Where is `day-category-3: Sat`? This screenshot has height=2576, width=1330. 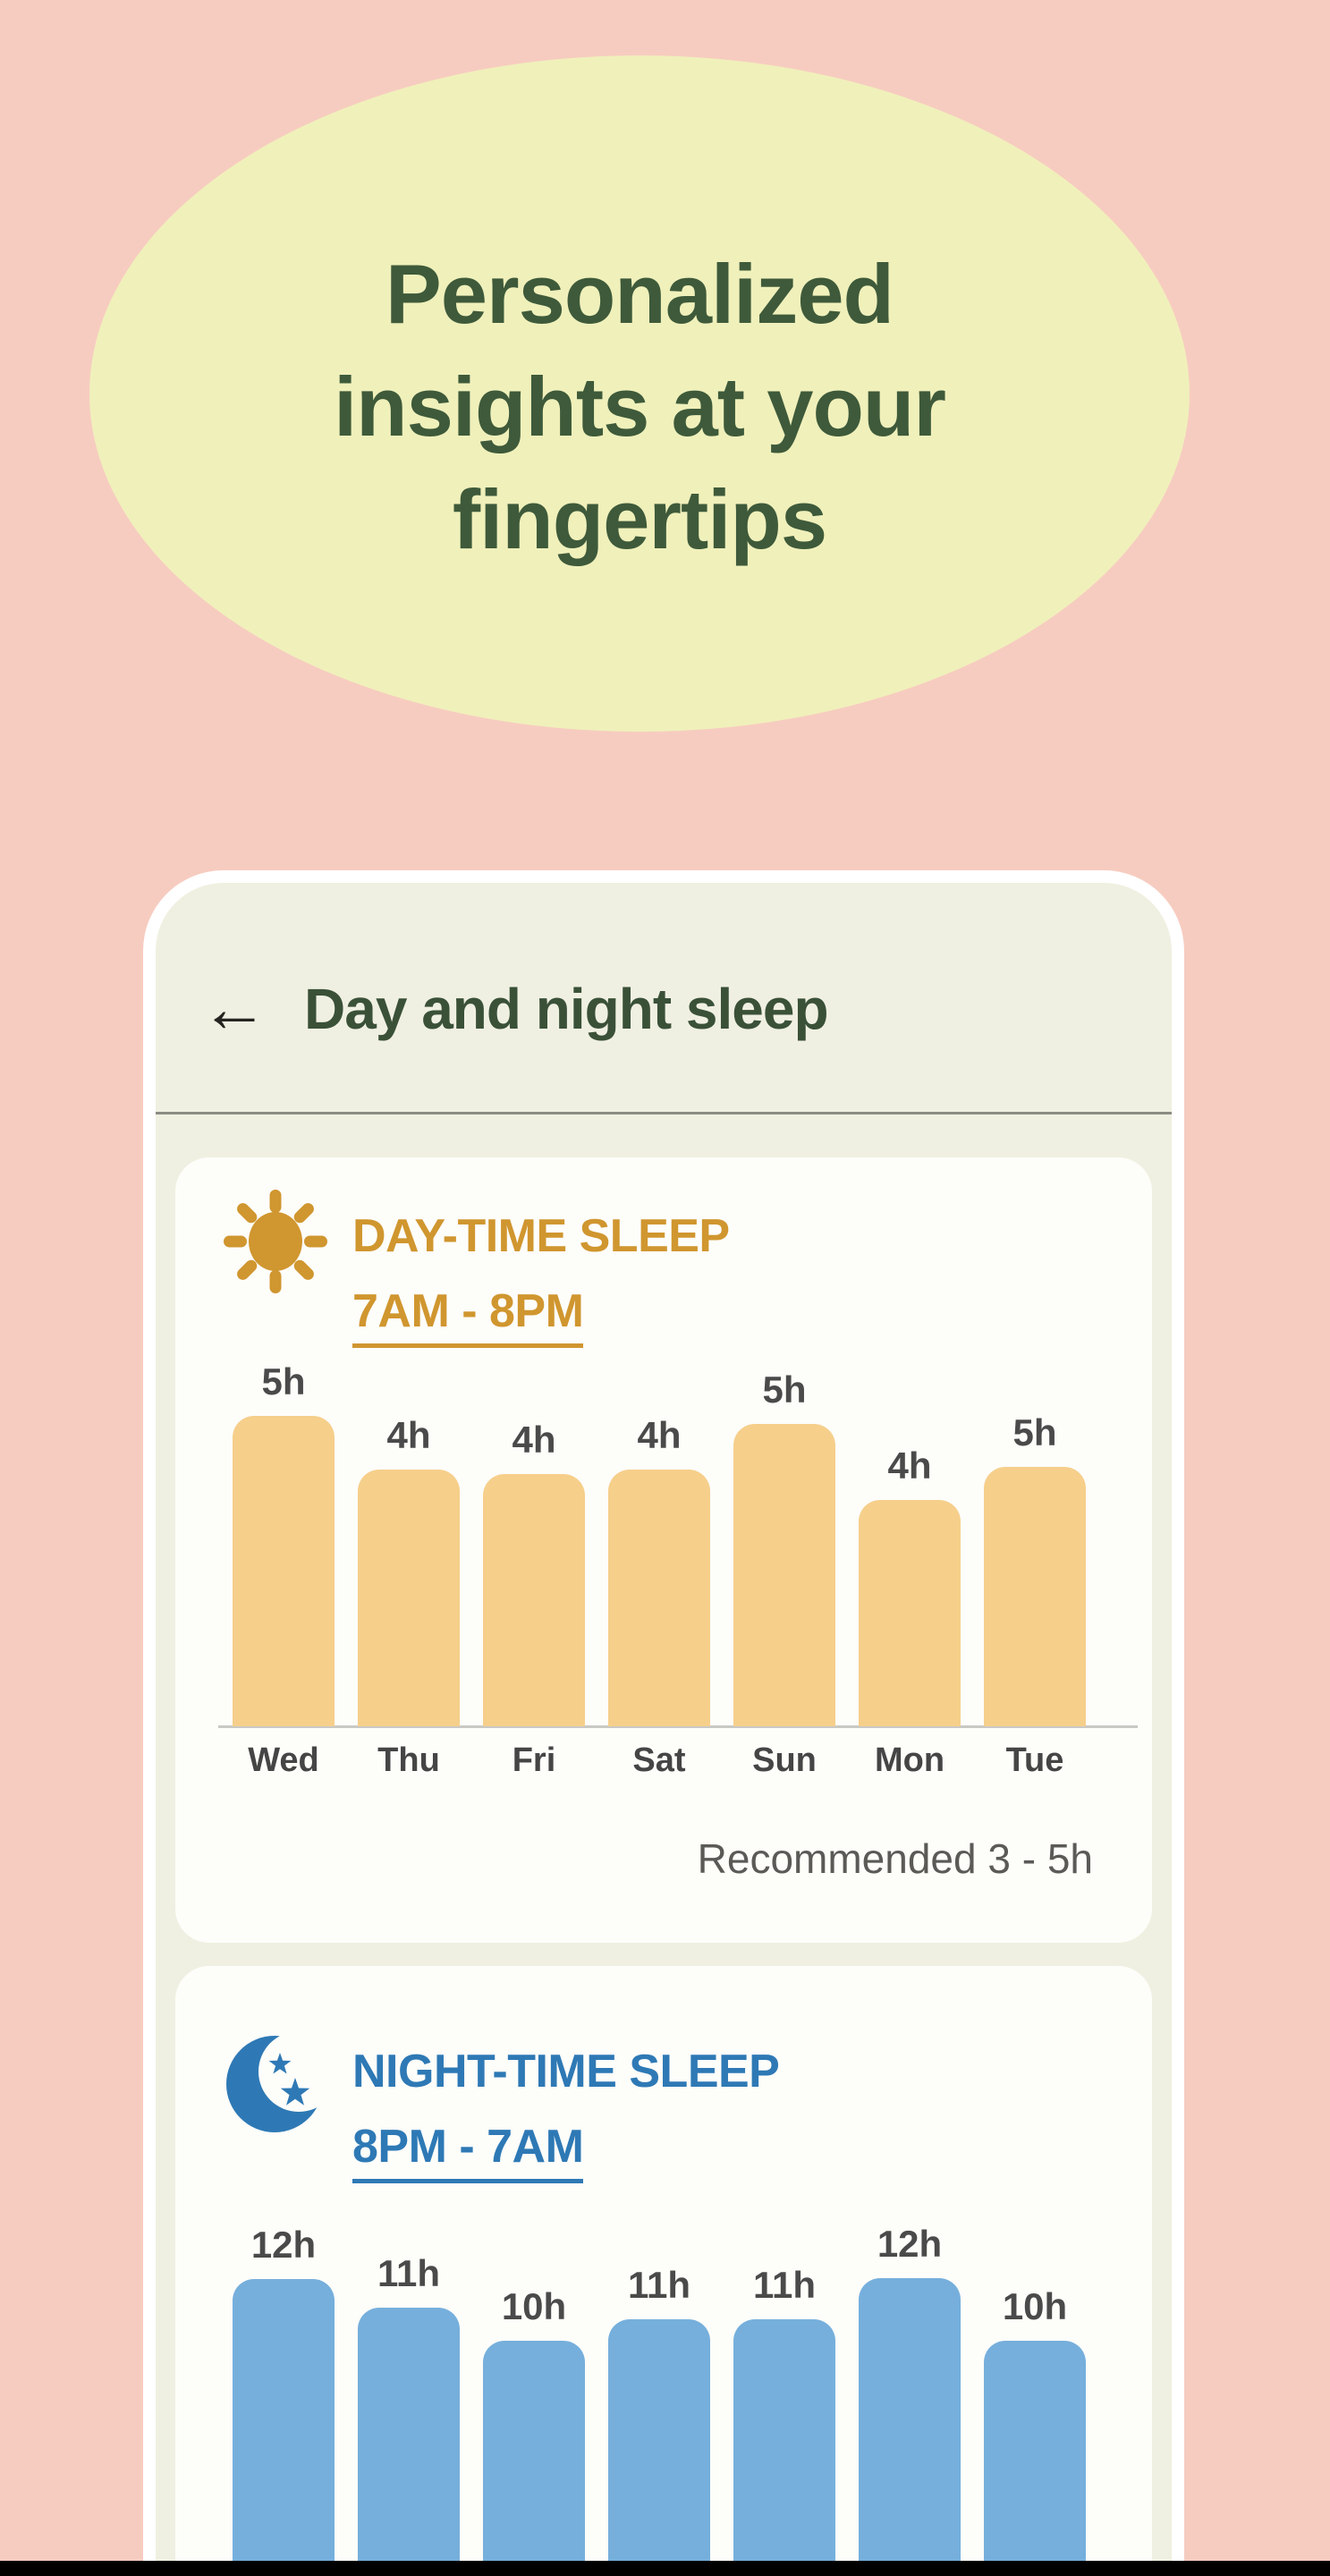
day-category-3: Sat is located at coordinates (659, 1760).